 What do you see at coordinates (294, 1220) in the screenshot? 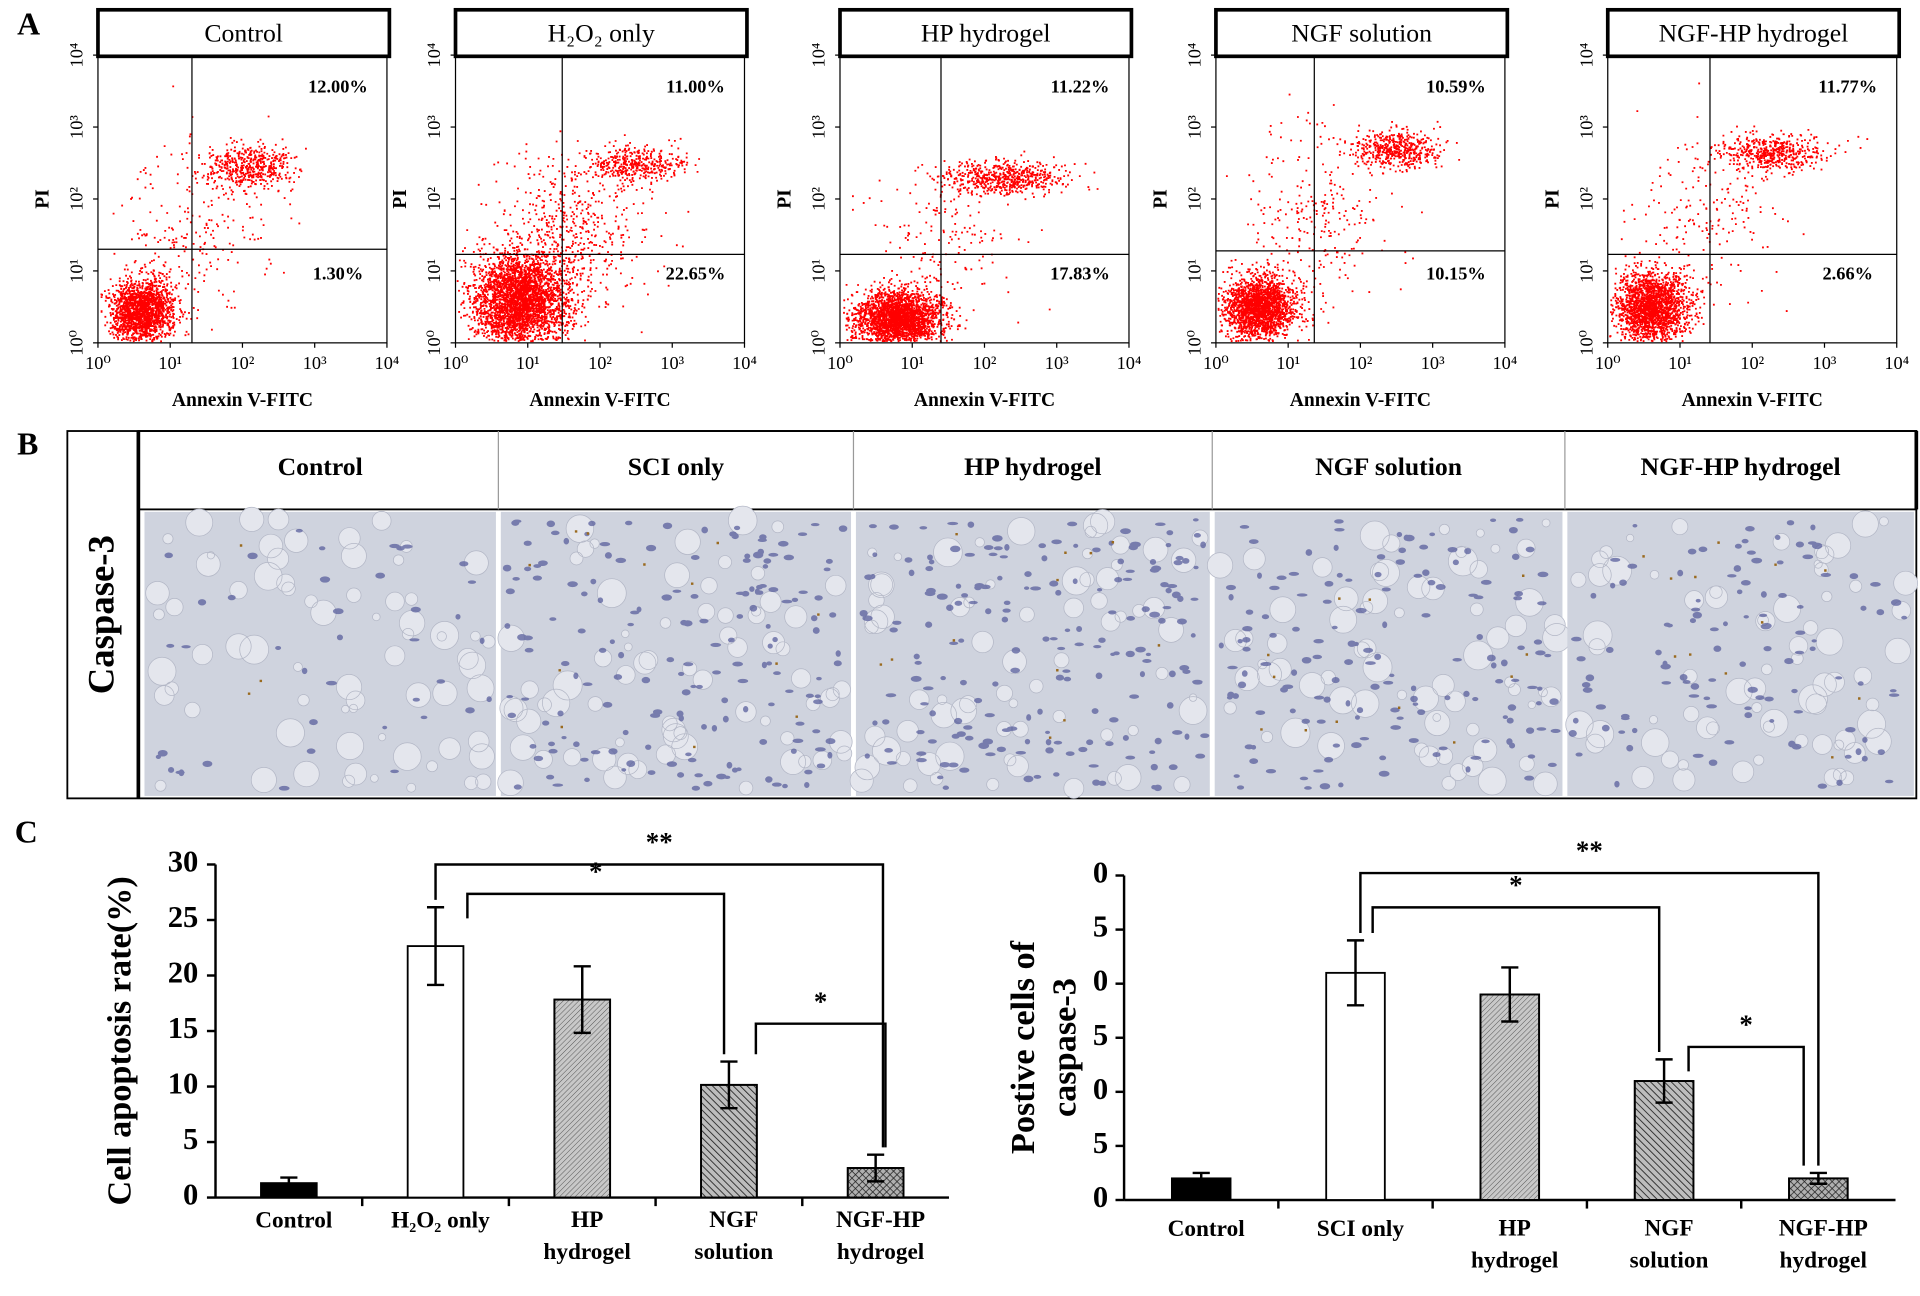
I see `x-tick-label: Control` at bounding box center [294, 1220].